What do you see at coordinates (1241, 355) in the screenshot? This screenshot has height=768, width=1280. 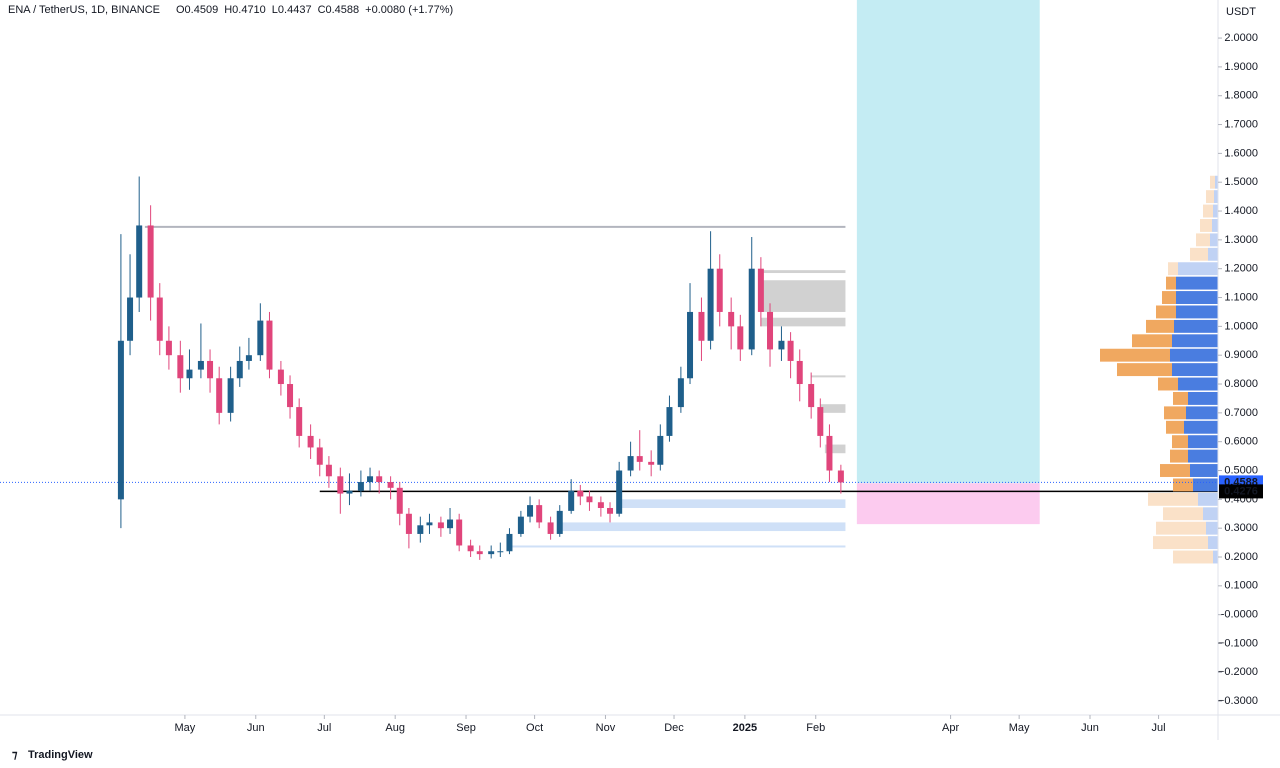 I see `y-tick-label: 0.9000` at bounding box center [1241, 355].